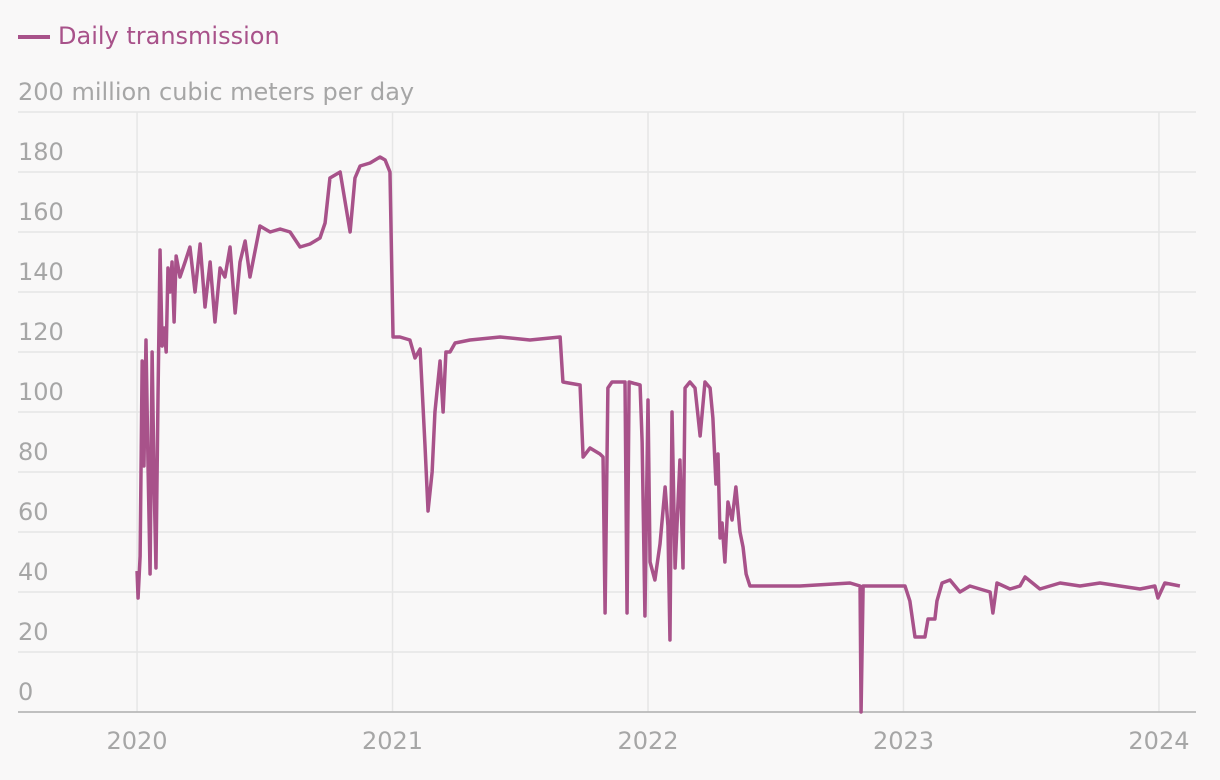  What do you see at coordinates (41, 392) in the screenshot?
I see `y-tick-label: 100` at bounding box center [41, 392].